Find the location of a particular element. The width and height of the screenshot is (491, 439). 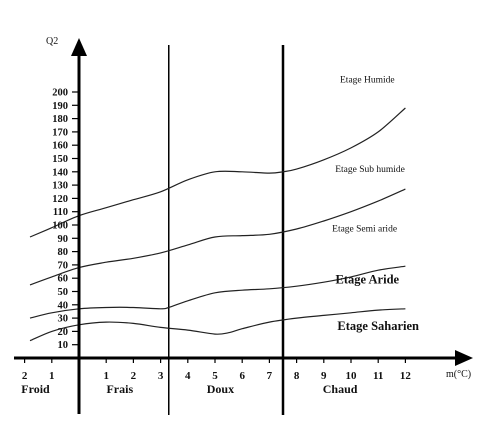

x-tick-label: 3 is located at coordinates (161, 376).